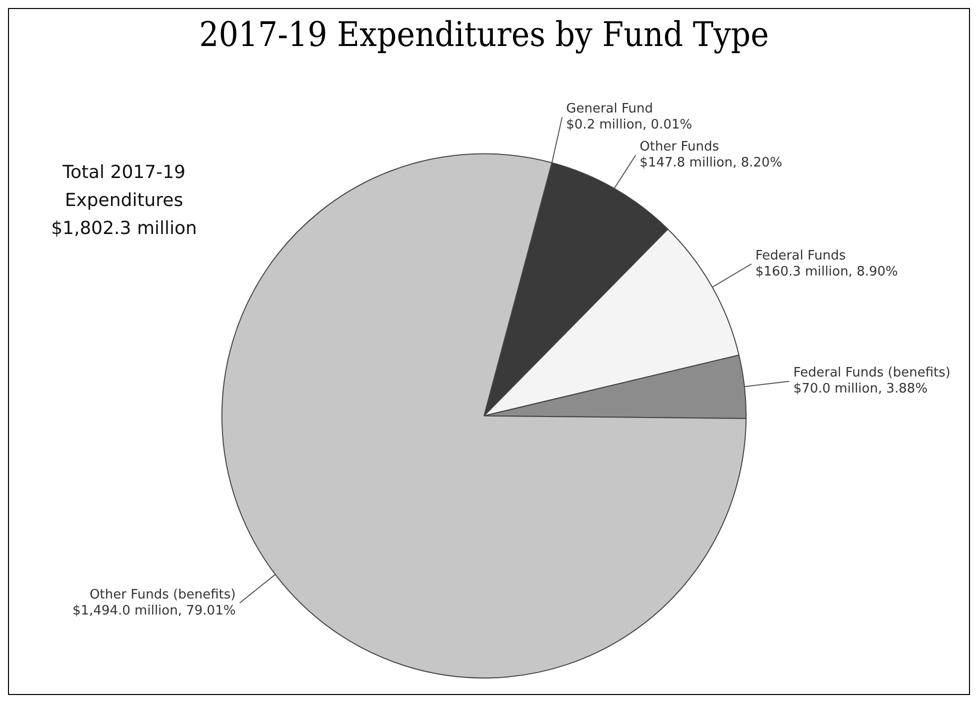 The image size is (977, 705). Describe the element at coordinates (124, 201) in the screenshot. I see `text: Total 2017-19 Expenditures $1,802.3 million` at that location.